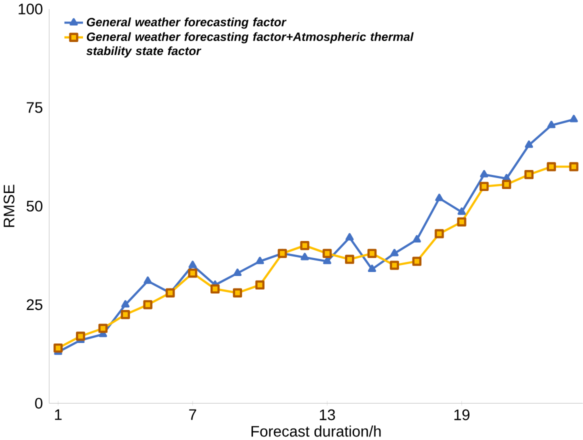 This screenshot has height=440, width=583. What do you see at coordinates (30, 8) in the screenshot?
I see `y-tick-label: 100` at bounding box center [30, 8].